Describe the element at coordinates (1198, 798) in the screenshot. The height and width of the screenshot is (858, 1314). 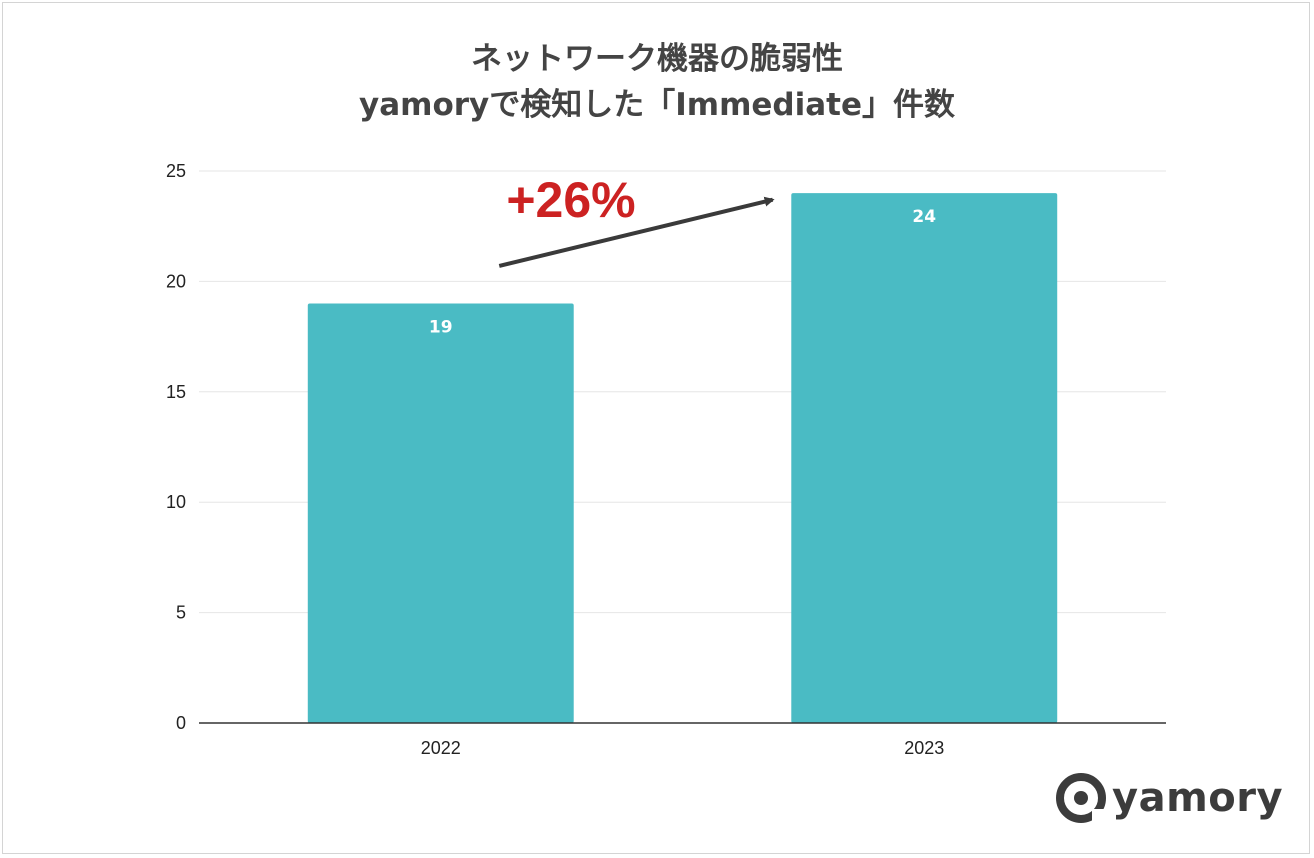
I see `yamory-logo-text: yamory` at that location.